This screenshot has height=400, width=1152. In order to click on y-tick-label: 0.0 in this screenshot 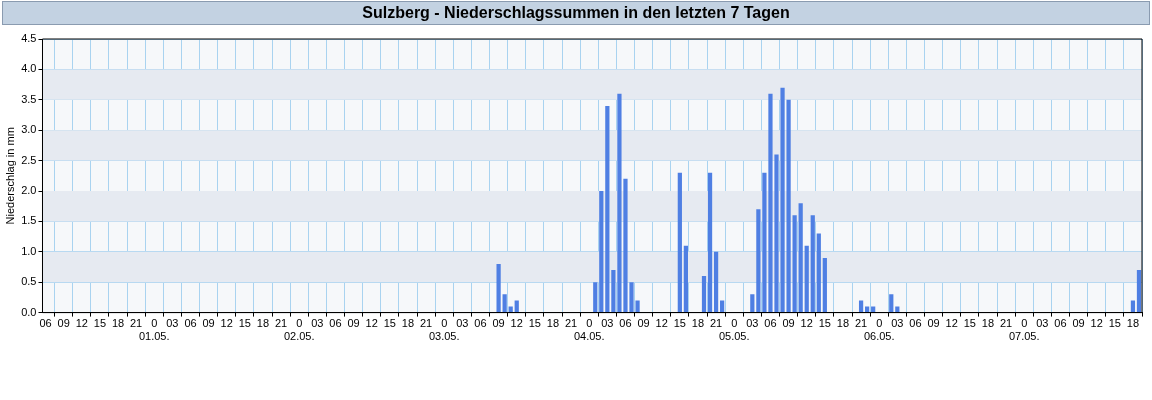, I will do `click(29, 311)`.